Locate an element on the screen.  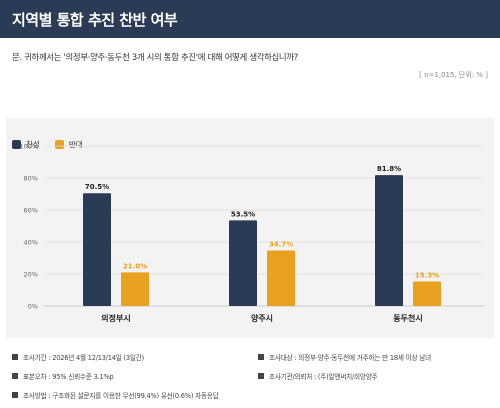
chart-legend: 찬성 반대 is located at coordinates (55, 144).